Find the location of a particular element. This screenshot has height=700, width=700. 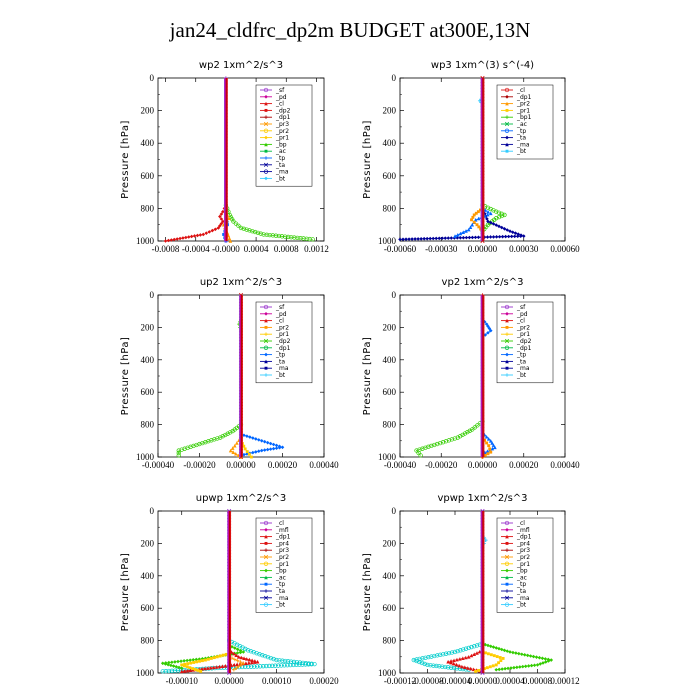

legend-entry: _pd is located at coordinates (281, 97).